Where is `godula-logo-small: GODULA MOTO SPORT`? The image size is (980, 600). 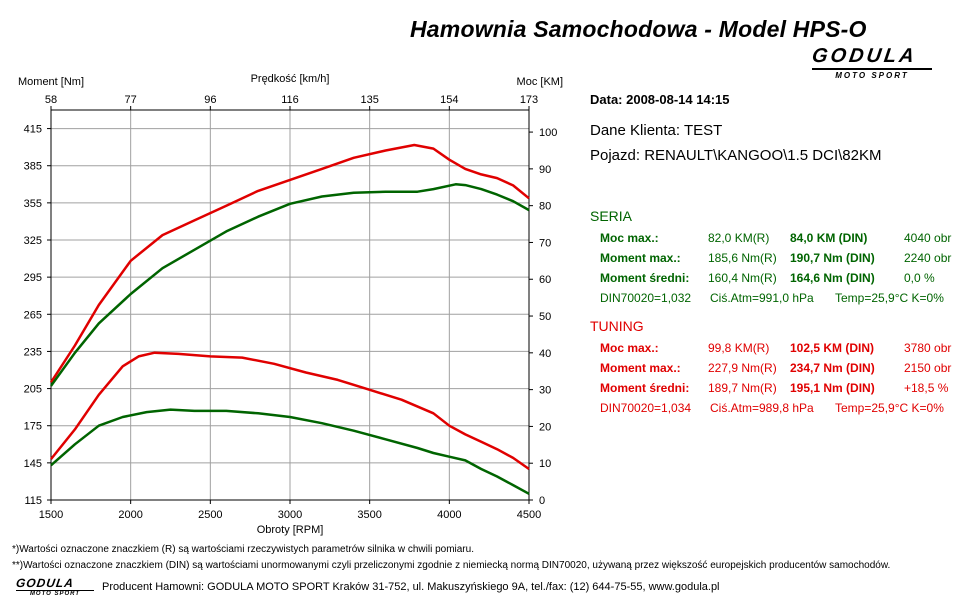 godula-logo-small: GODULA MOTO SPORT is located at coordinates (54, 586).